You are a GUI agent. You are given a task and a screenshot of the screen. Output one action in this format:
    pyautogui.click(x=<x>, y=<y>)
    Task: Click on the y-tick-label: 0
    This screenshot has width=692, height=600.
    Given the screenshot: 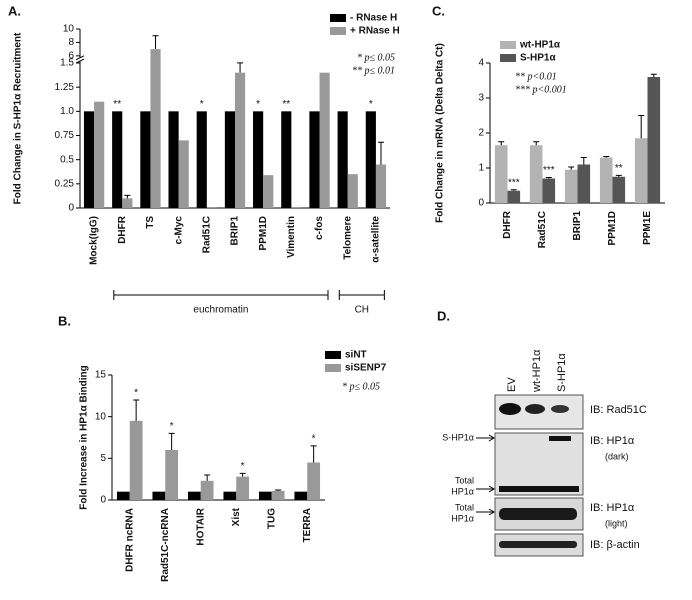 What is the action you would take?
    pyautogui.click(x=481, y=203)
    